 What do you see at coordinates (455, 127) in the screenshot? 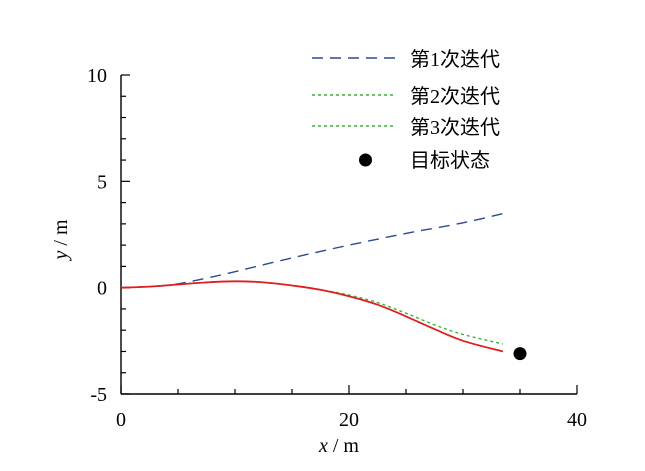
I see `legend-label: 第3次迭代` at bounding box center [455, 127].